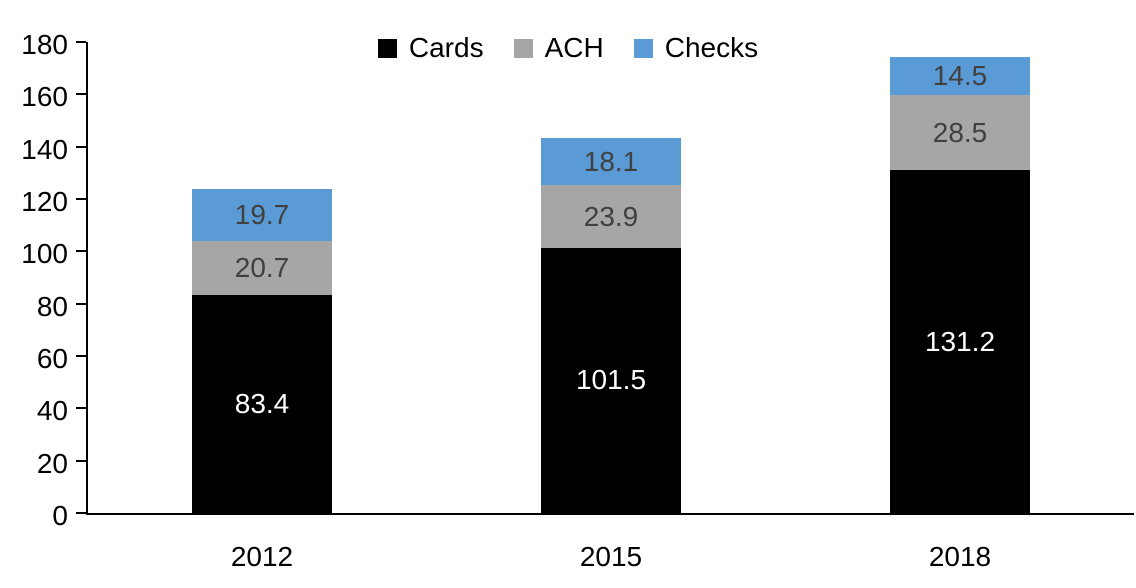  What do you see at coordinates (44, 149) in the screenshot?
I see `y-tick-label: 140` at bounding box center [44, 149].